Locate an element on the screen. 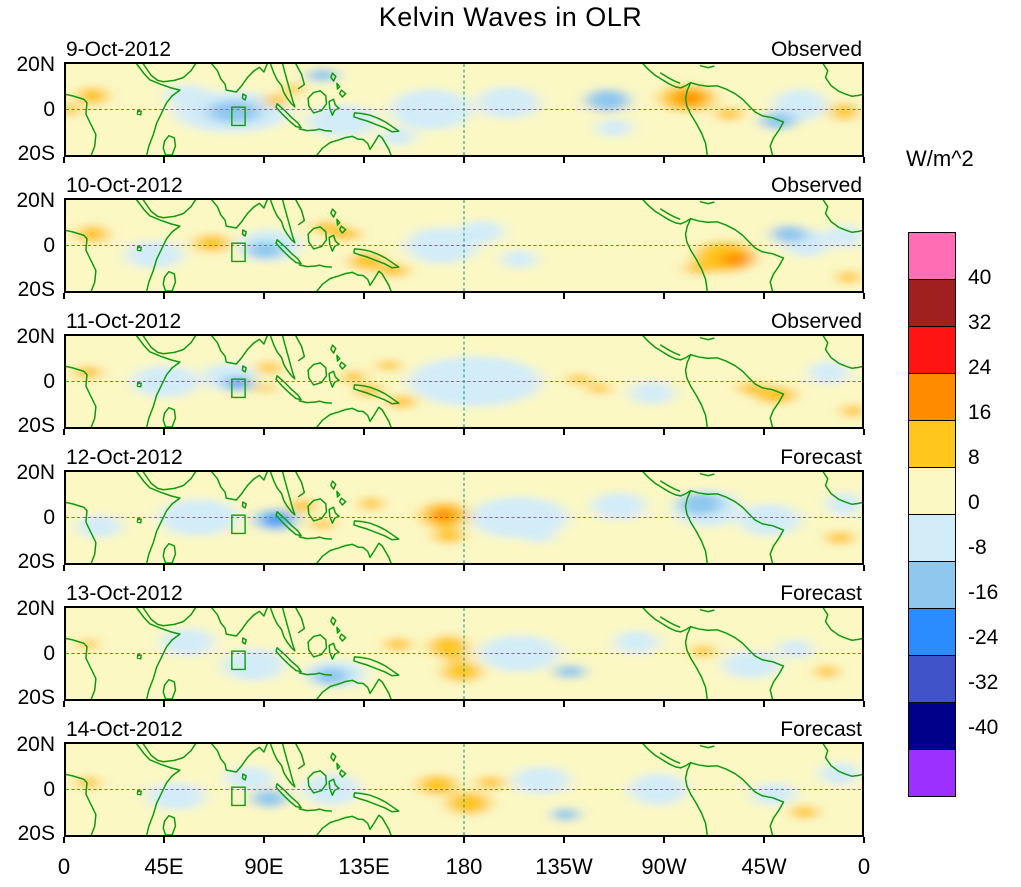  colorbar-tick-label: 8 is located at coordinates (974, 457).